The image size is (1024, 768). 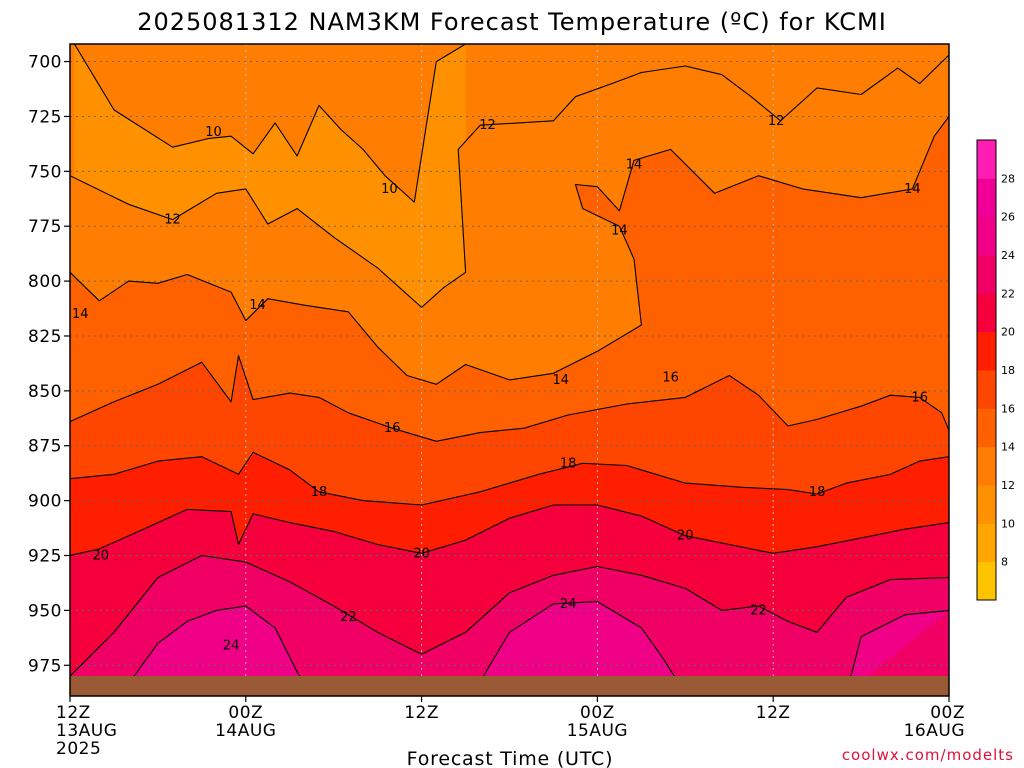 What do you see at coordinates (685, 536) in the screenshot?
I see `isotherm-label-20-5-2: 20` at bounding box center [685, 536].